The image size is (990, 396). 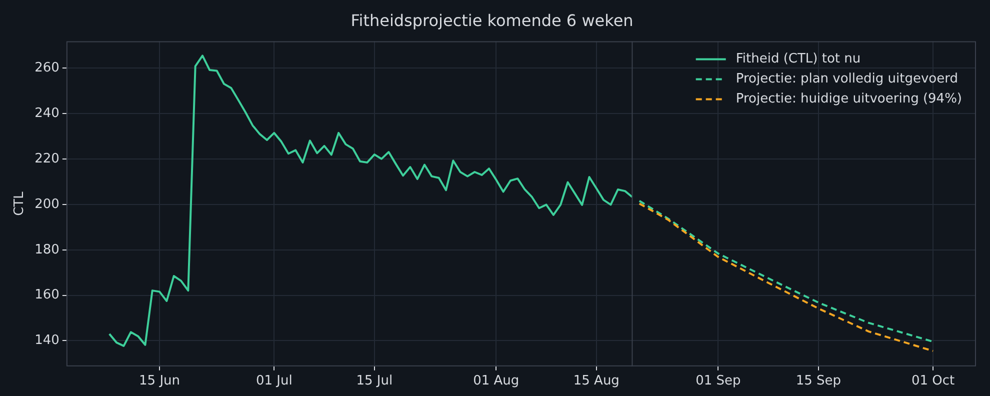 What do you see at coordinates (596, 381) in the screenshot?
I see `x-tick-label: 15 Aug` at bounding box center [596, 381].